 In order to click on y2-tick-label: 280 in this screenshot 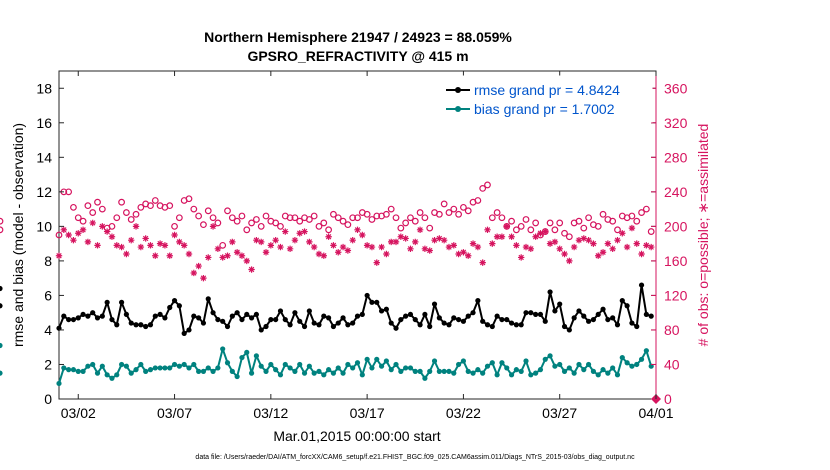, I will do `click(676, 157)`.